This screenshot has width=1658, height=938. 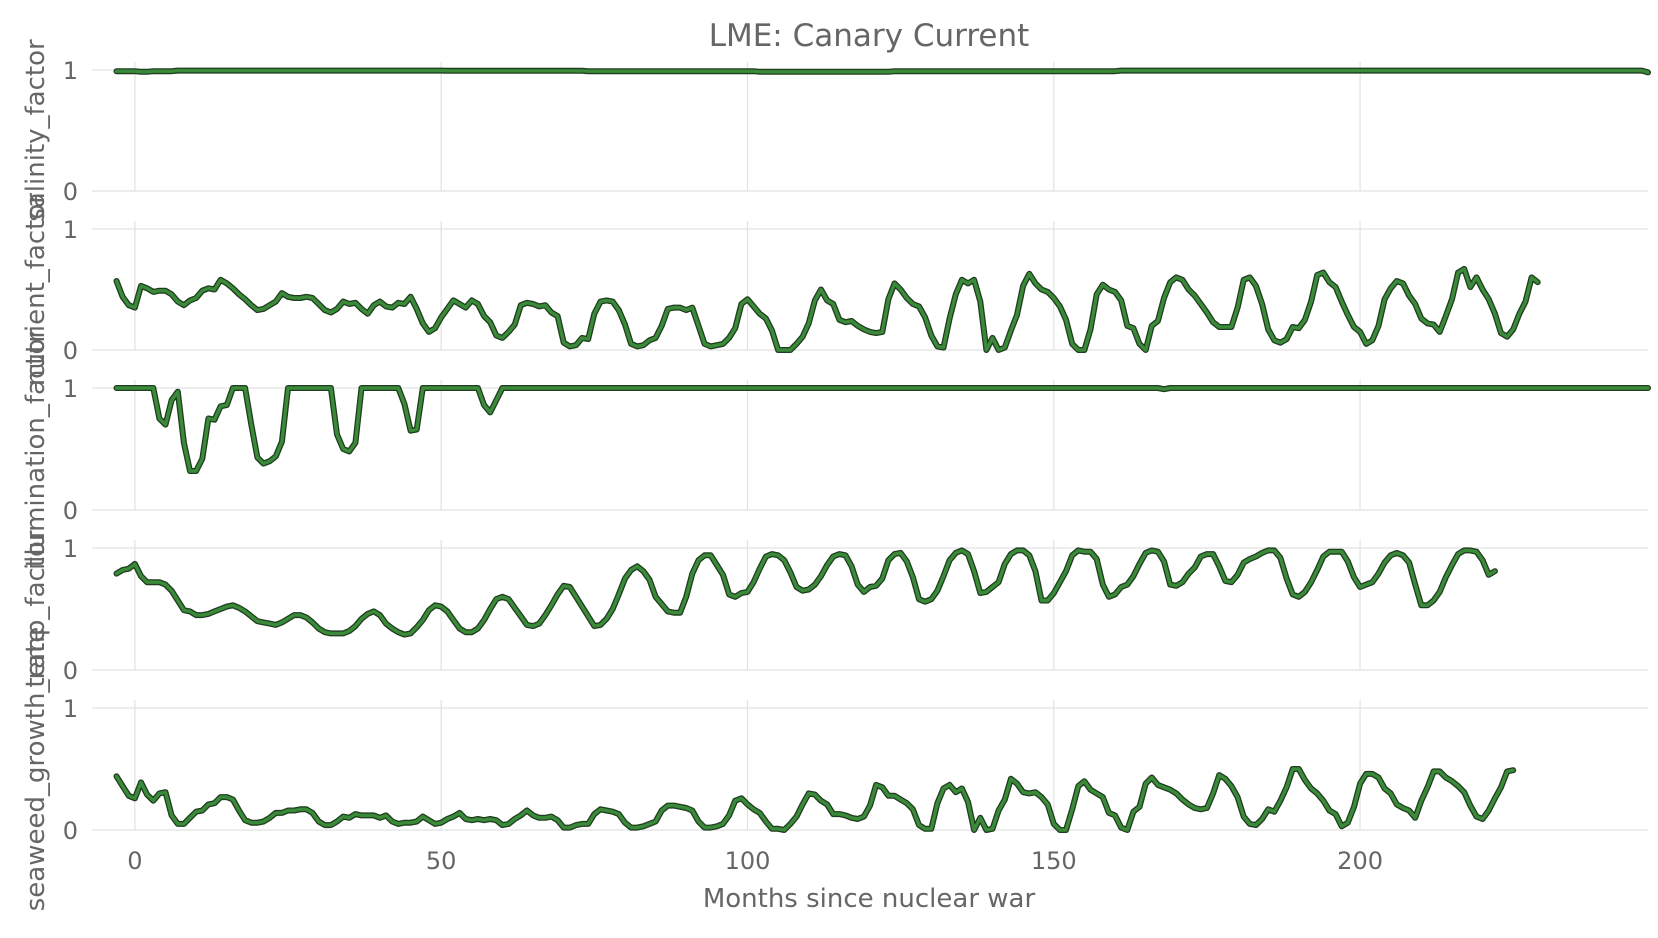 I want to click on x-axis: 0 50 100 150 200, so click(x=755, y=861).